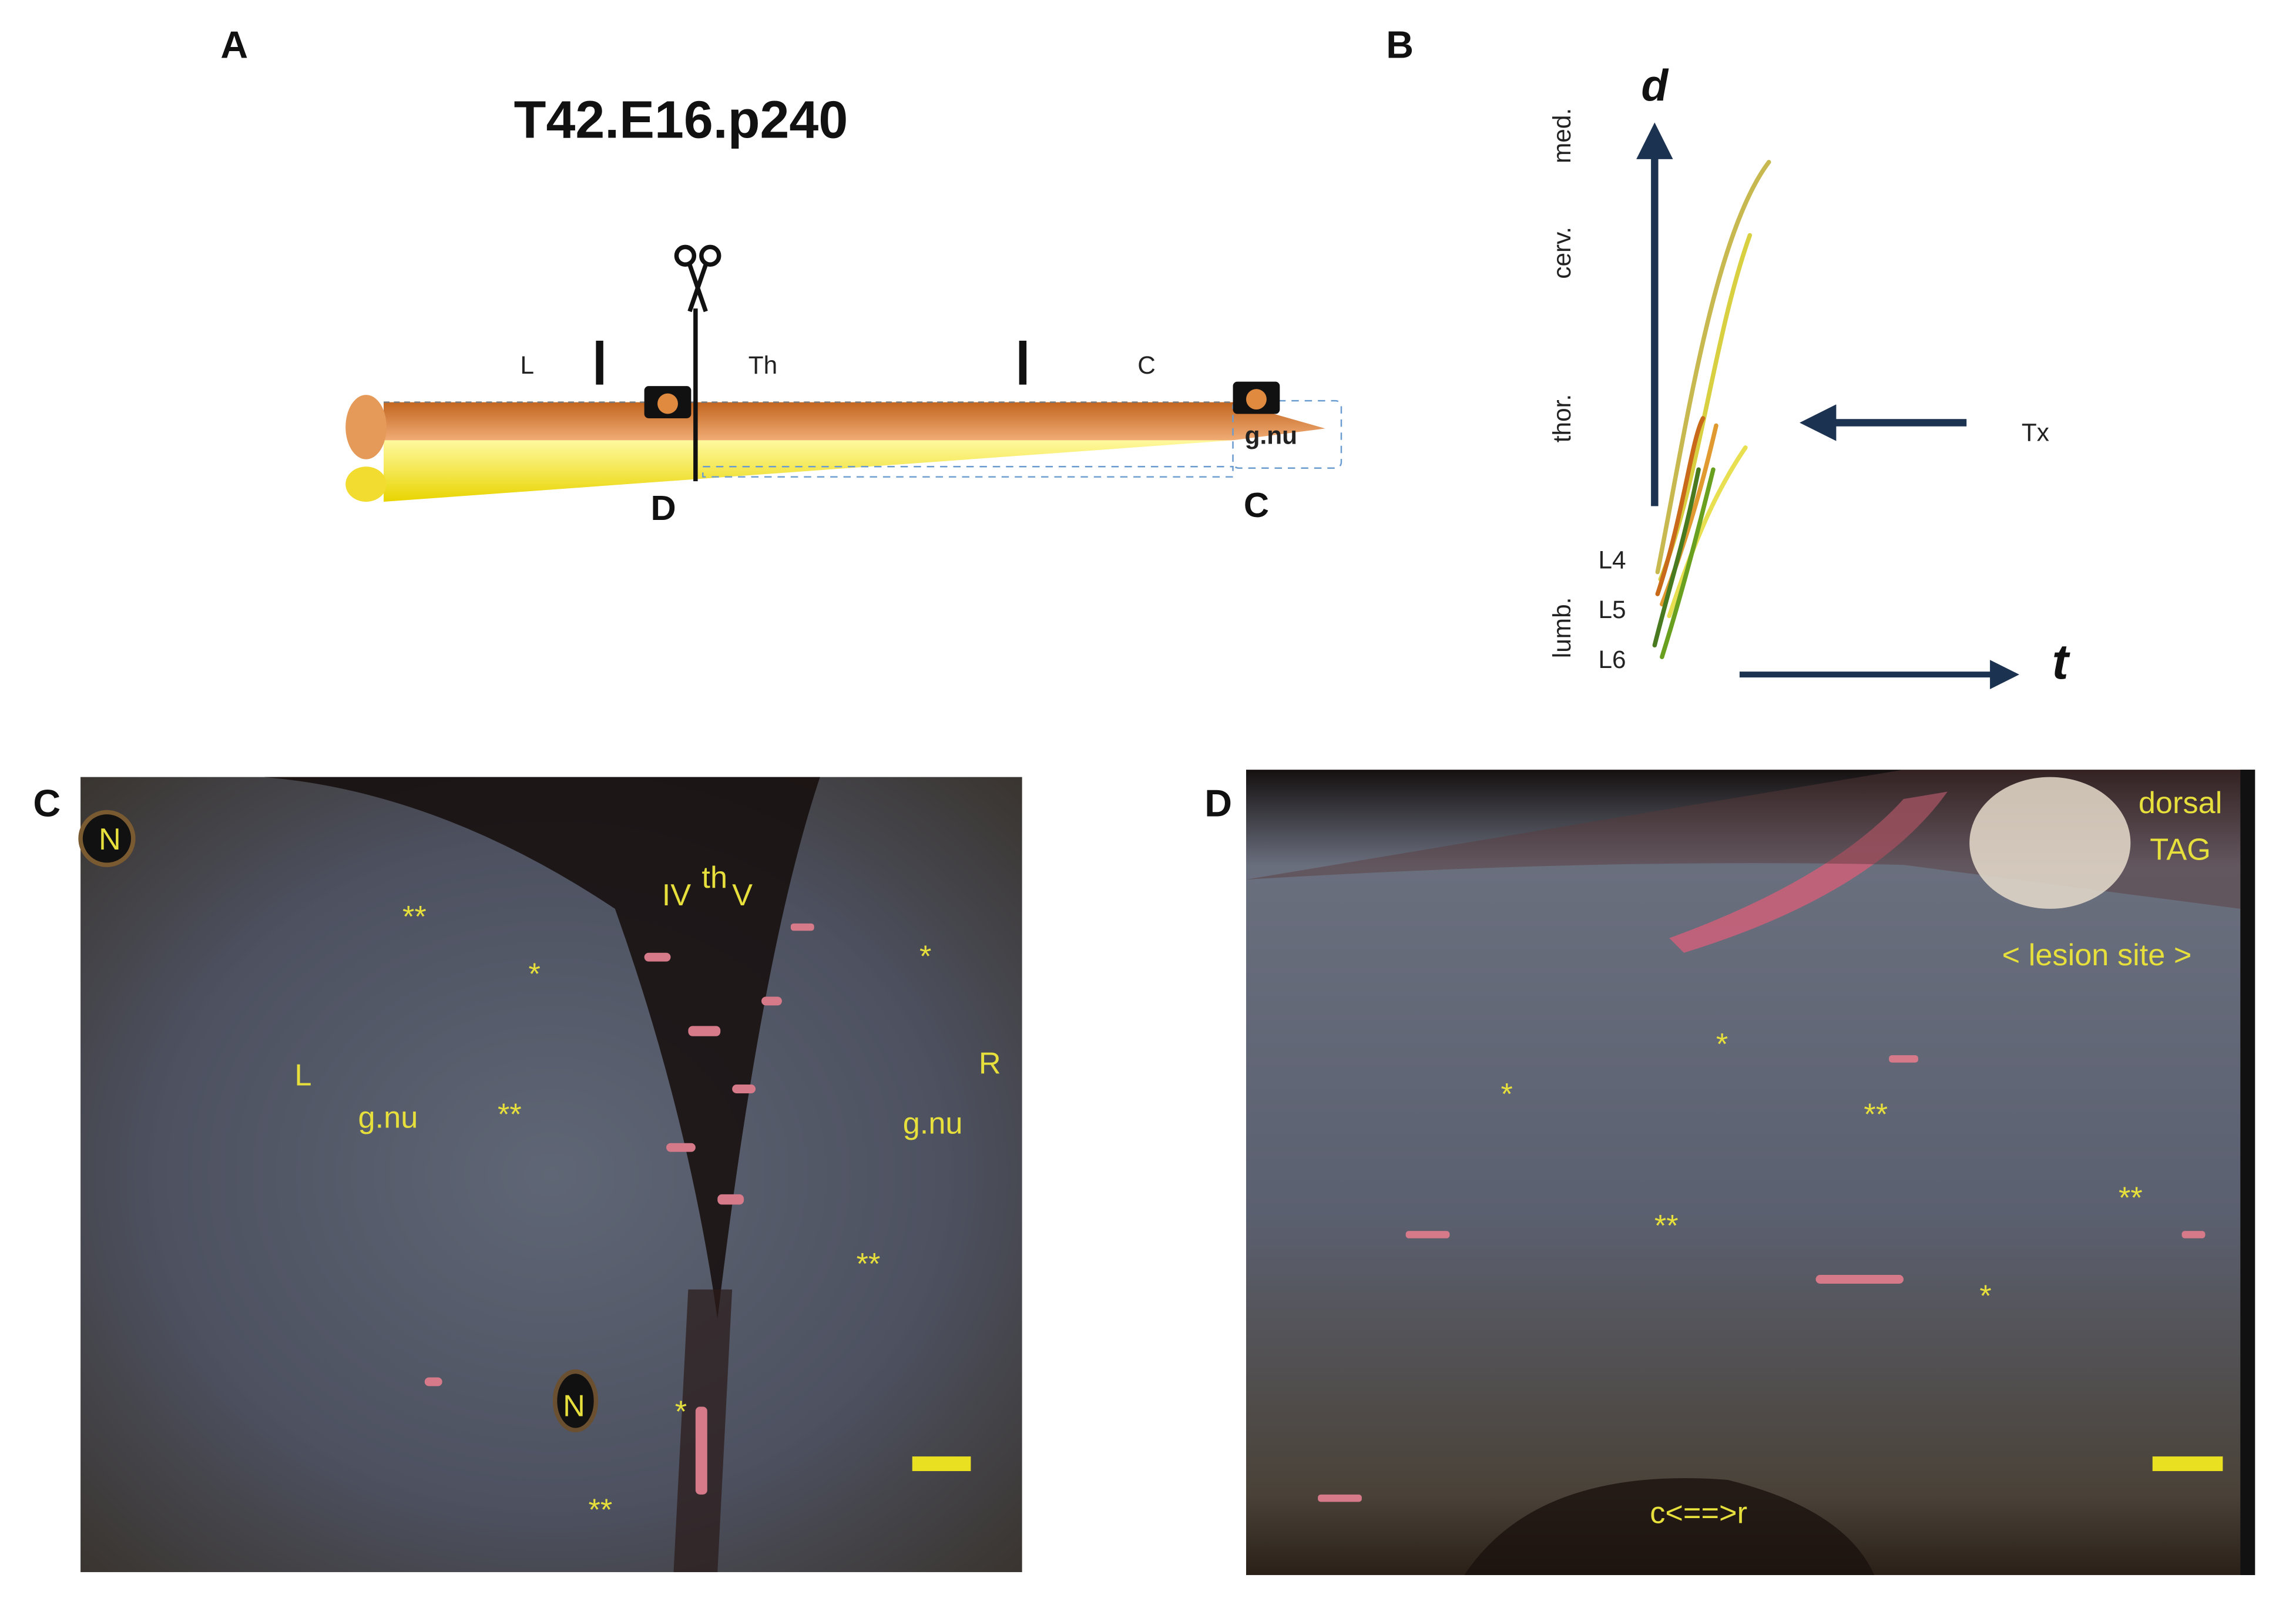 The width and height of the screenshot is (2296, 1598). What do you see at coordinates (663, 508) in the screenshot?
I see `section-label: D` at bounding box center [663, 508].